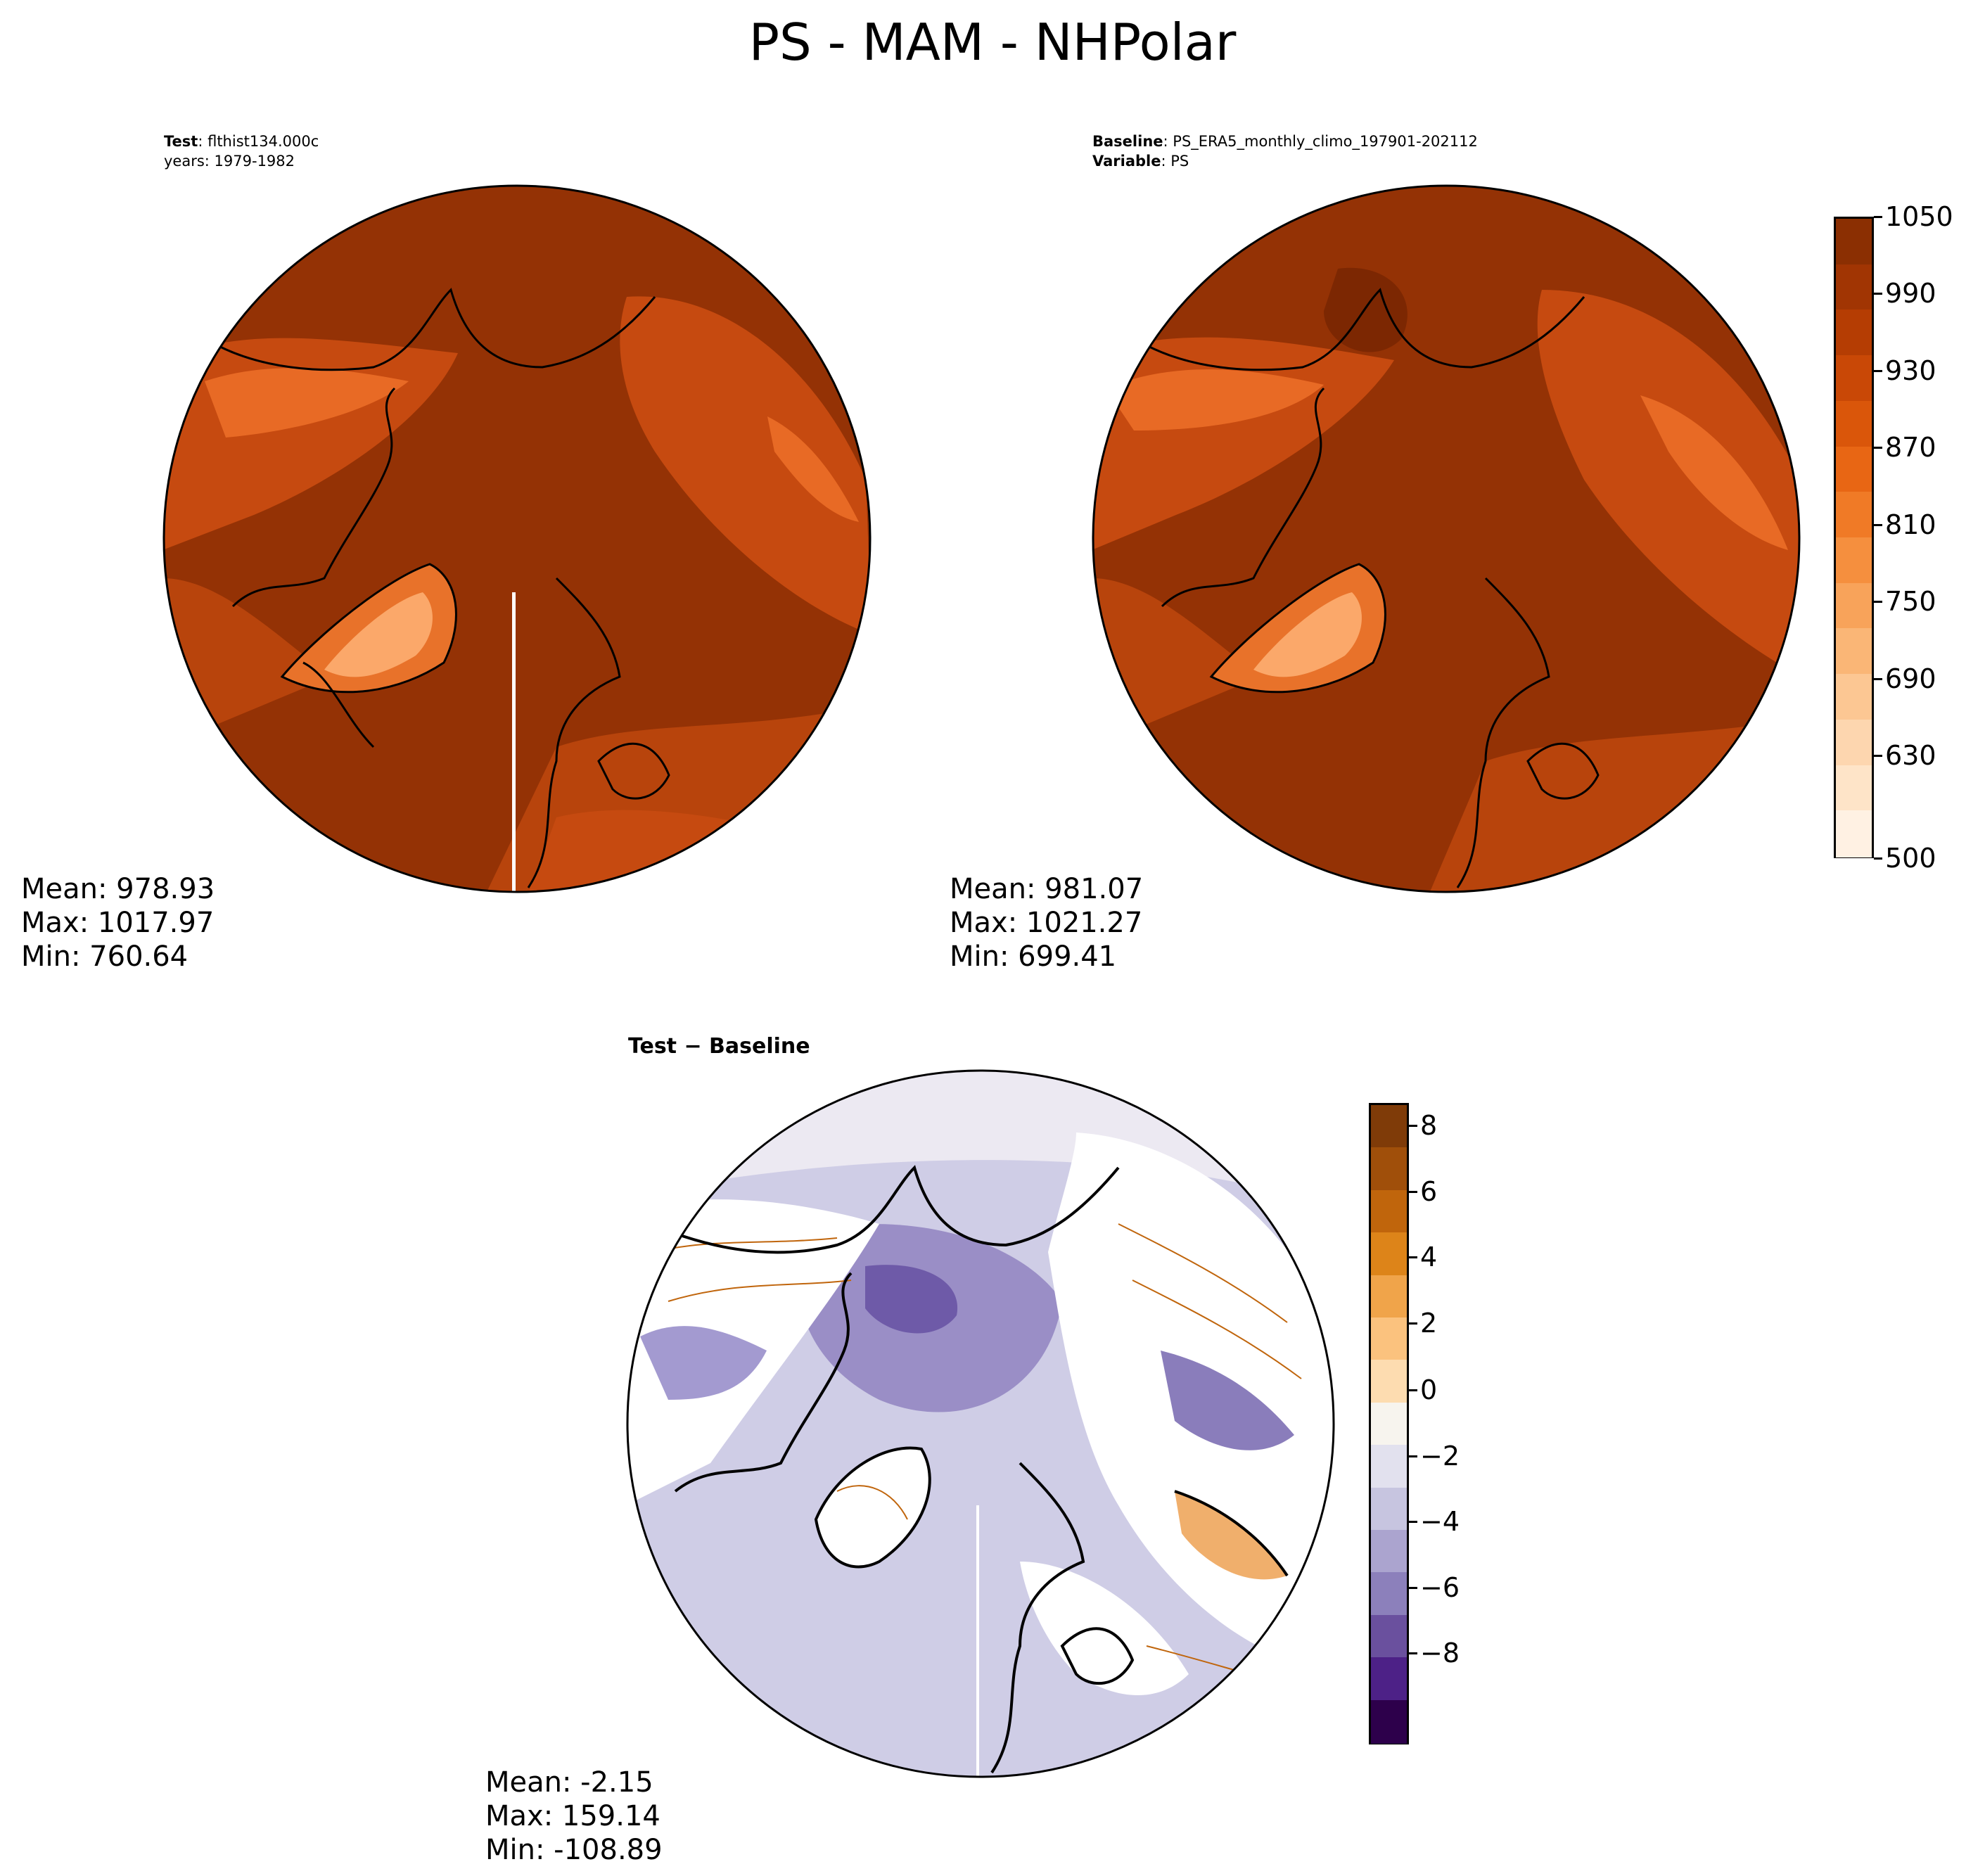 The width and height of the screenshot is (1985, 1876). What do you see at coordinates (1446, 538) in the screenshot?
I see `baseline-polar-map` at bounding box center [1446, 538].